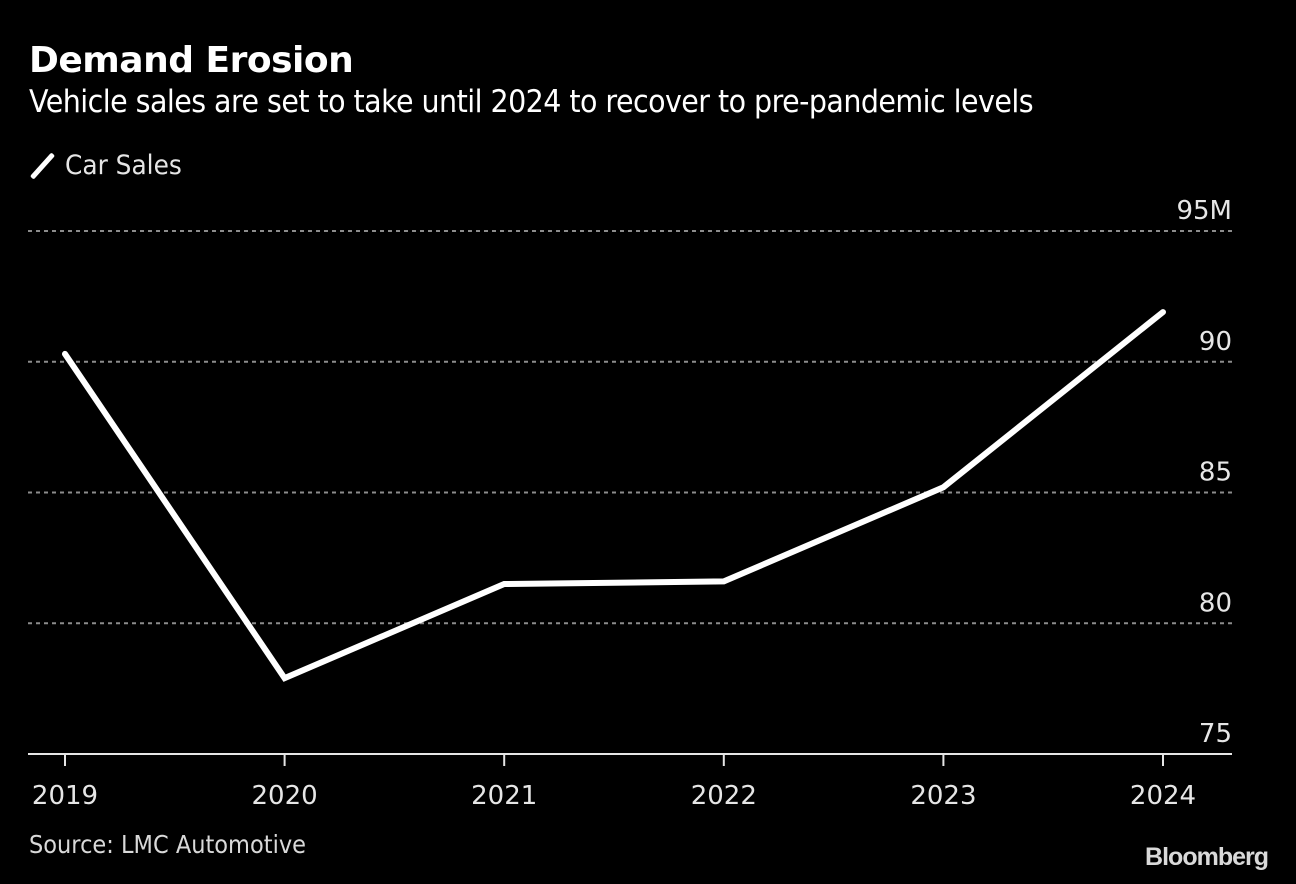  What do you see at coordinates (1207, 857) in the screenshot?
I see `bloomberg-logo: Bloomberg` at bounding box center [1207, 857].